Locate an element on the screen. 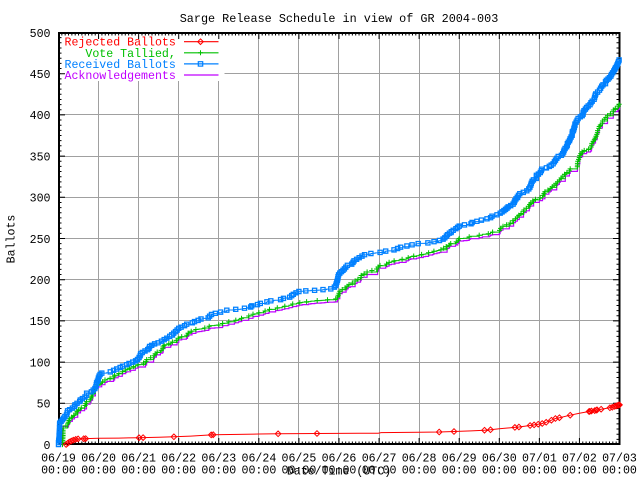 The image size is (640, 485). svg-text: 06/20 is located at coordinates (98, 459).